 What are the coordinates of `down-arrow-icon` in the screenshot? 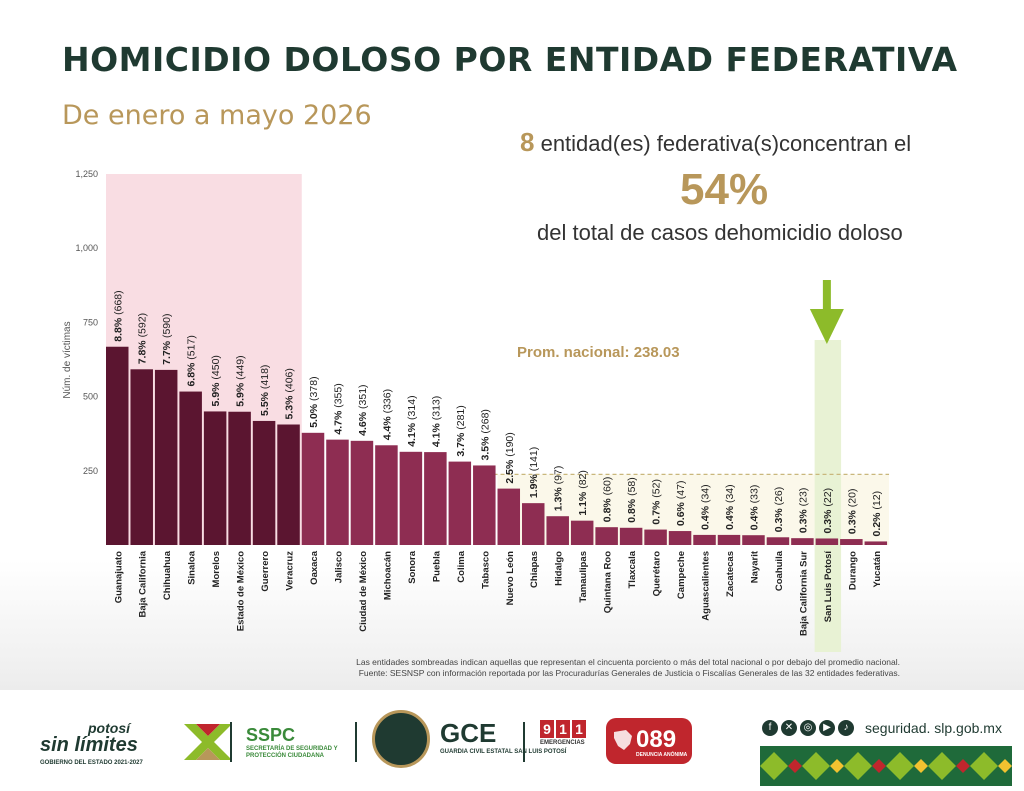 It's located at (826, 326).